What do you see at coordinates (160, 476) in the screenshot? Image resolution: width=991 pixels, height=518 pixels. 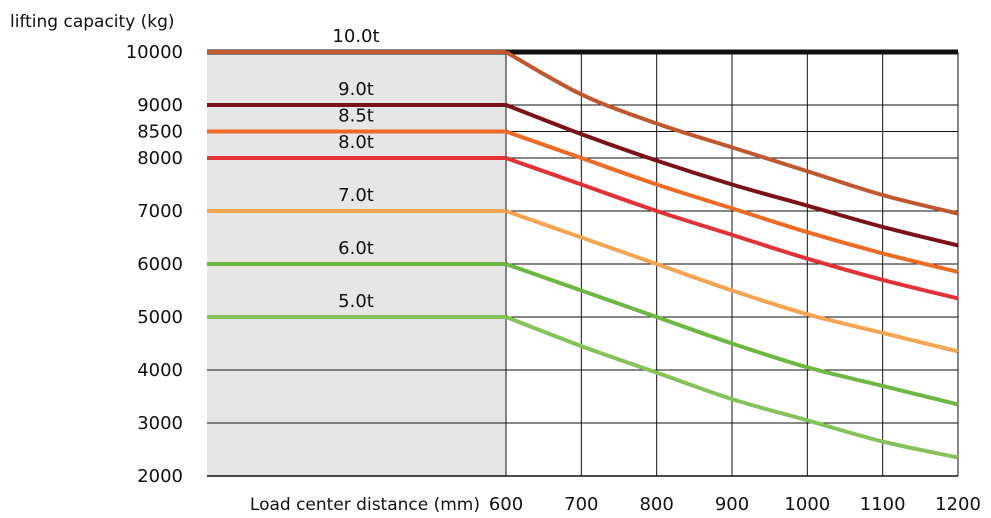 I see `y-tick-label-2000: 2000` at bounding box center [160, 476].